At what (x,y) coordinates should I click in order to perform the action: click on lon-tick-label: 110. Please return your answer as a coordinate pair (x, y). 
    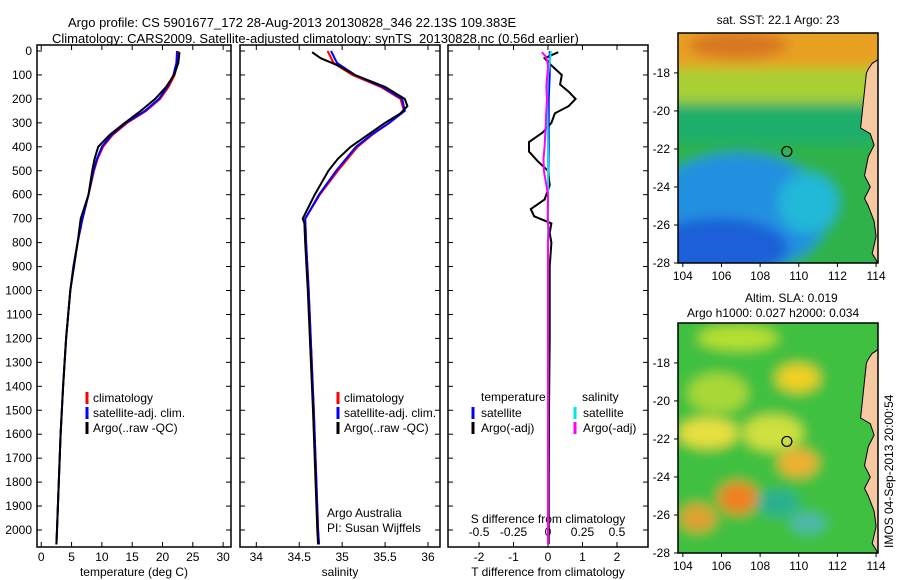
    Looking at the image, I should click on (798, 566).